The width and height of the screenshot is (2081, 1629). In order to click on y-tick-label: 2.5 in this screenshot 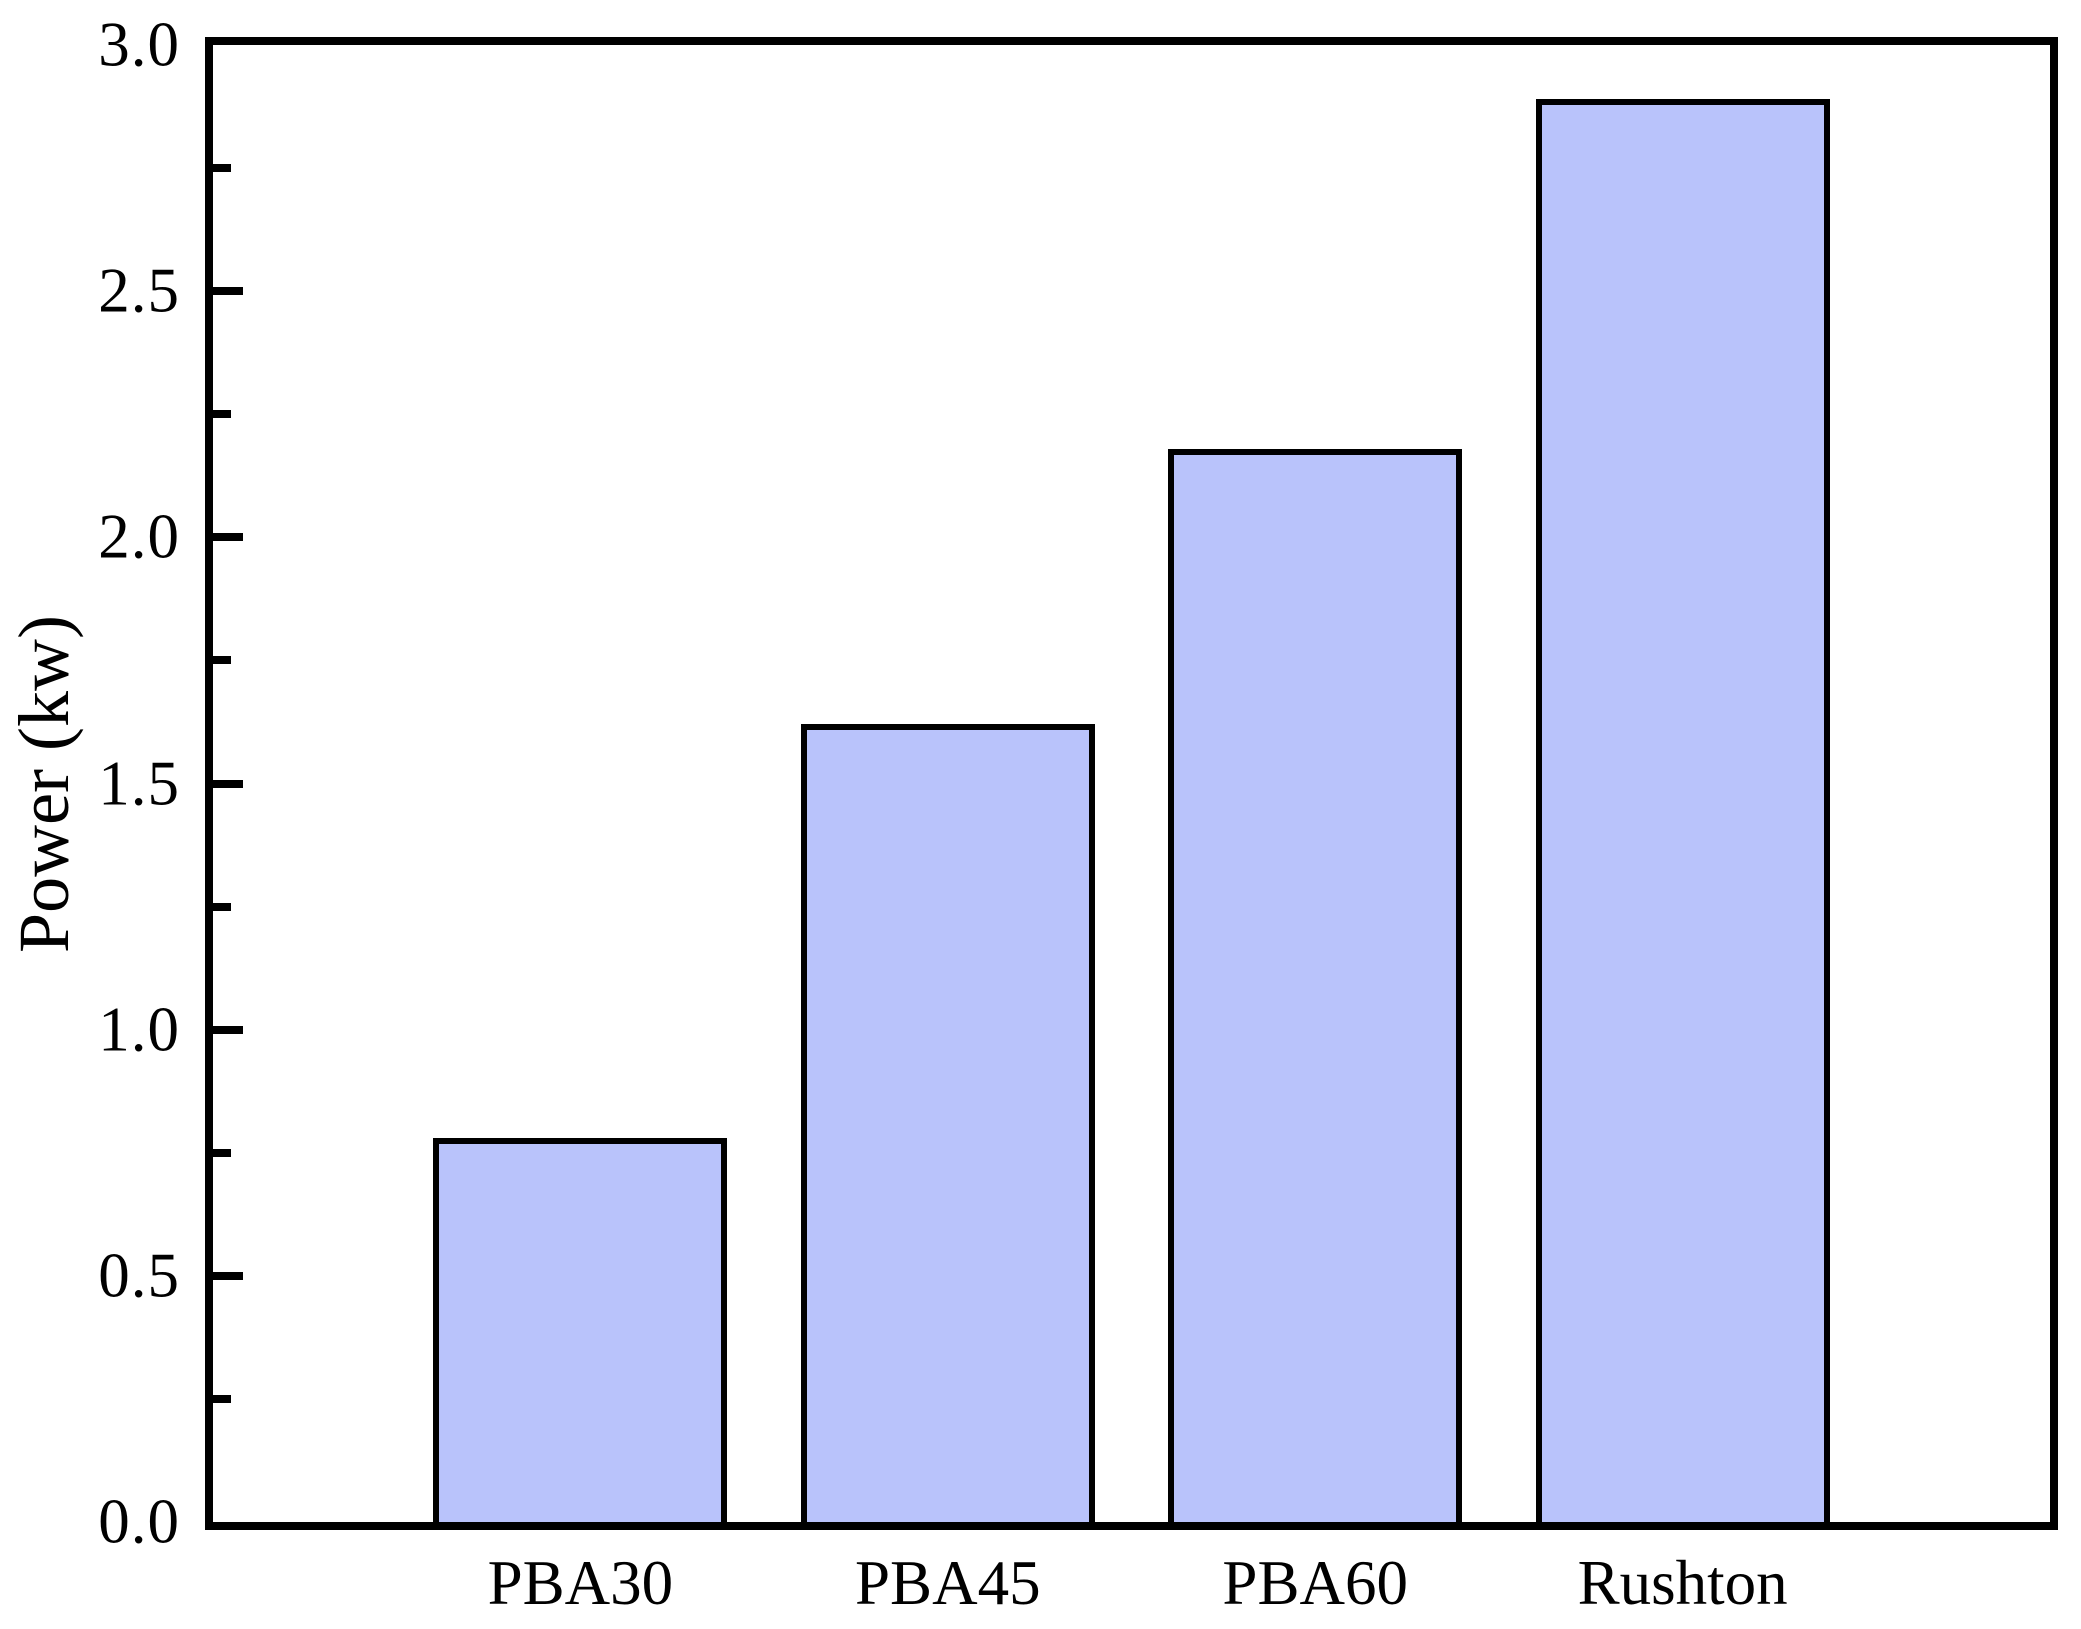, I will do `click(139, 290)`.